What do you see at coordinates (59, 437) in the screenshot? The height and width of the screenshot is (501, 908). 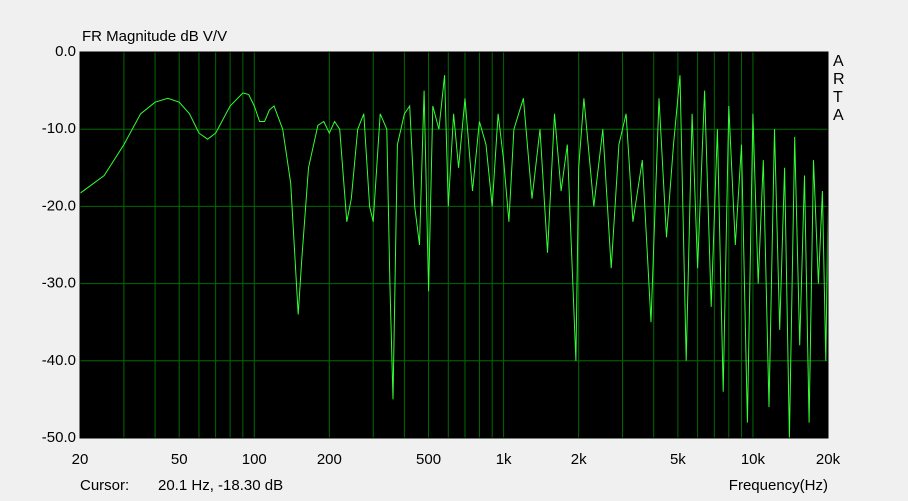 I see `y-tick-label: -50.0` at bounding box center [59, 437].